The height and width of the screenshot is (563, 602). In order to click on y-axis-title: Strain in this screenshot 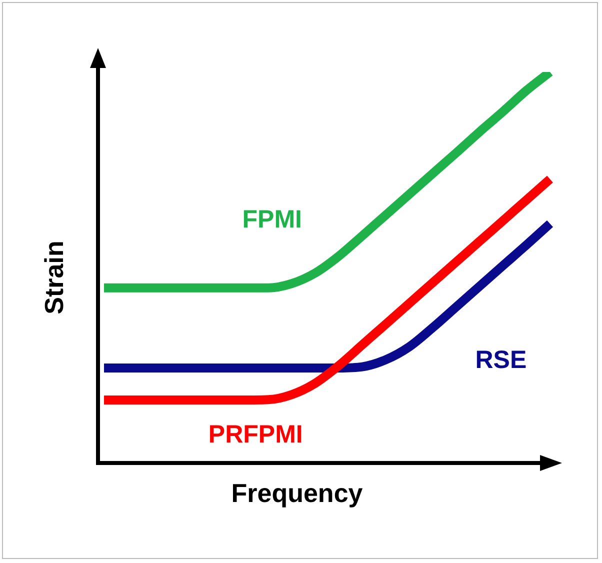, I will do `click(54, 277)`.